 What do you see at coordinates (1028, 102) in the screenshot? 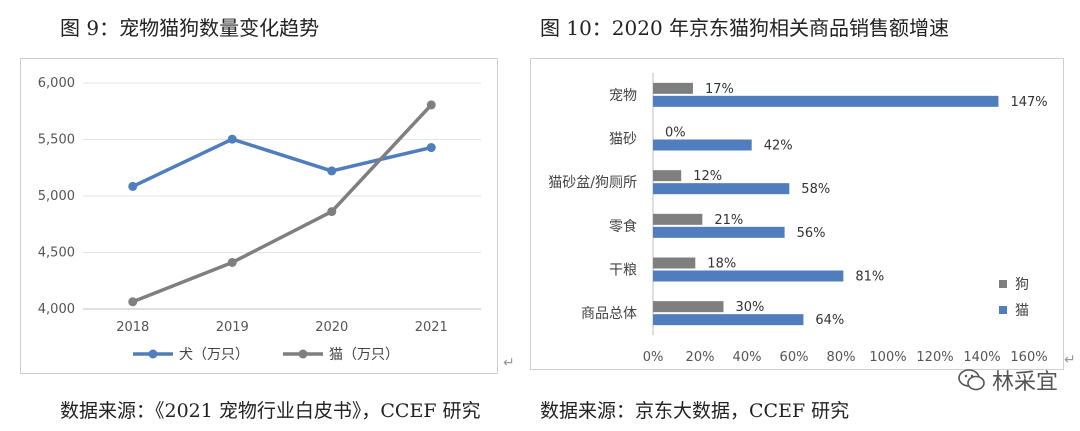
I see `data-label: 147%` at bounding box center [1028, 102].